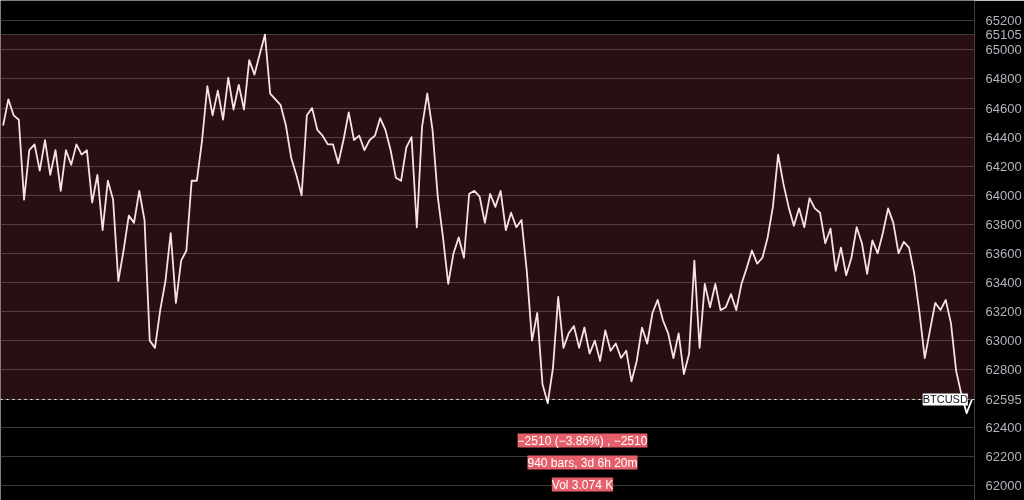 This screenshot has width=1024, height=500. Describe the element at coordinates (582, 462) in the screenshot. I see `annotation: 940 bars, 3d 6h 20m` at that location.